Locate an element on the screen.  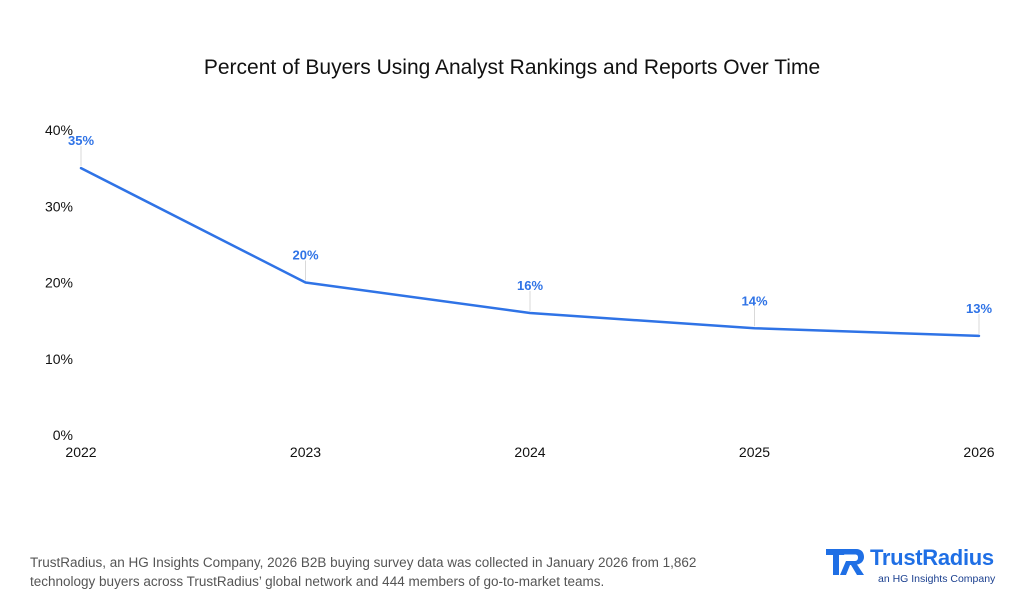
y-tick-label: 10% is located at coordinates (59, 359).